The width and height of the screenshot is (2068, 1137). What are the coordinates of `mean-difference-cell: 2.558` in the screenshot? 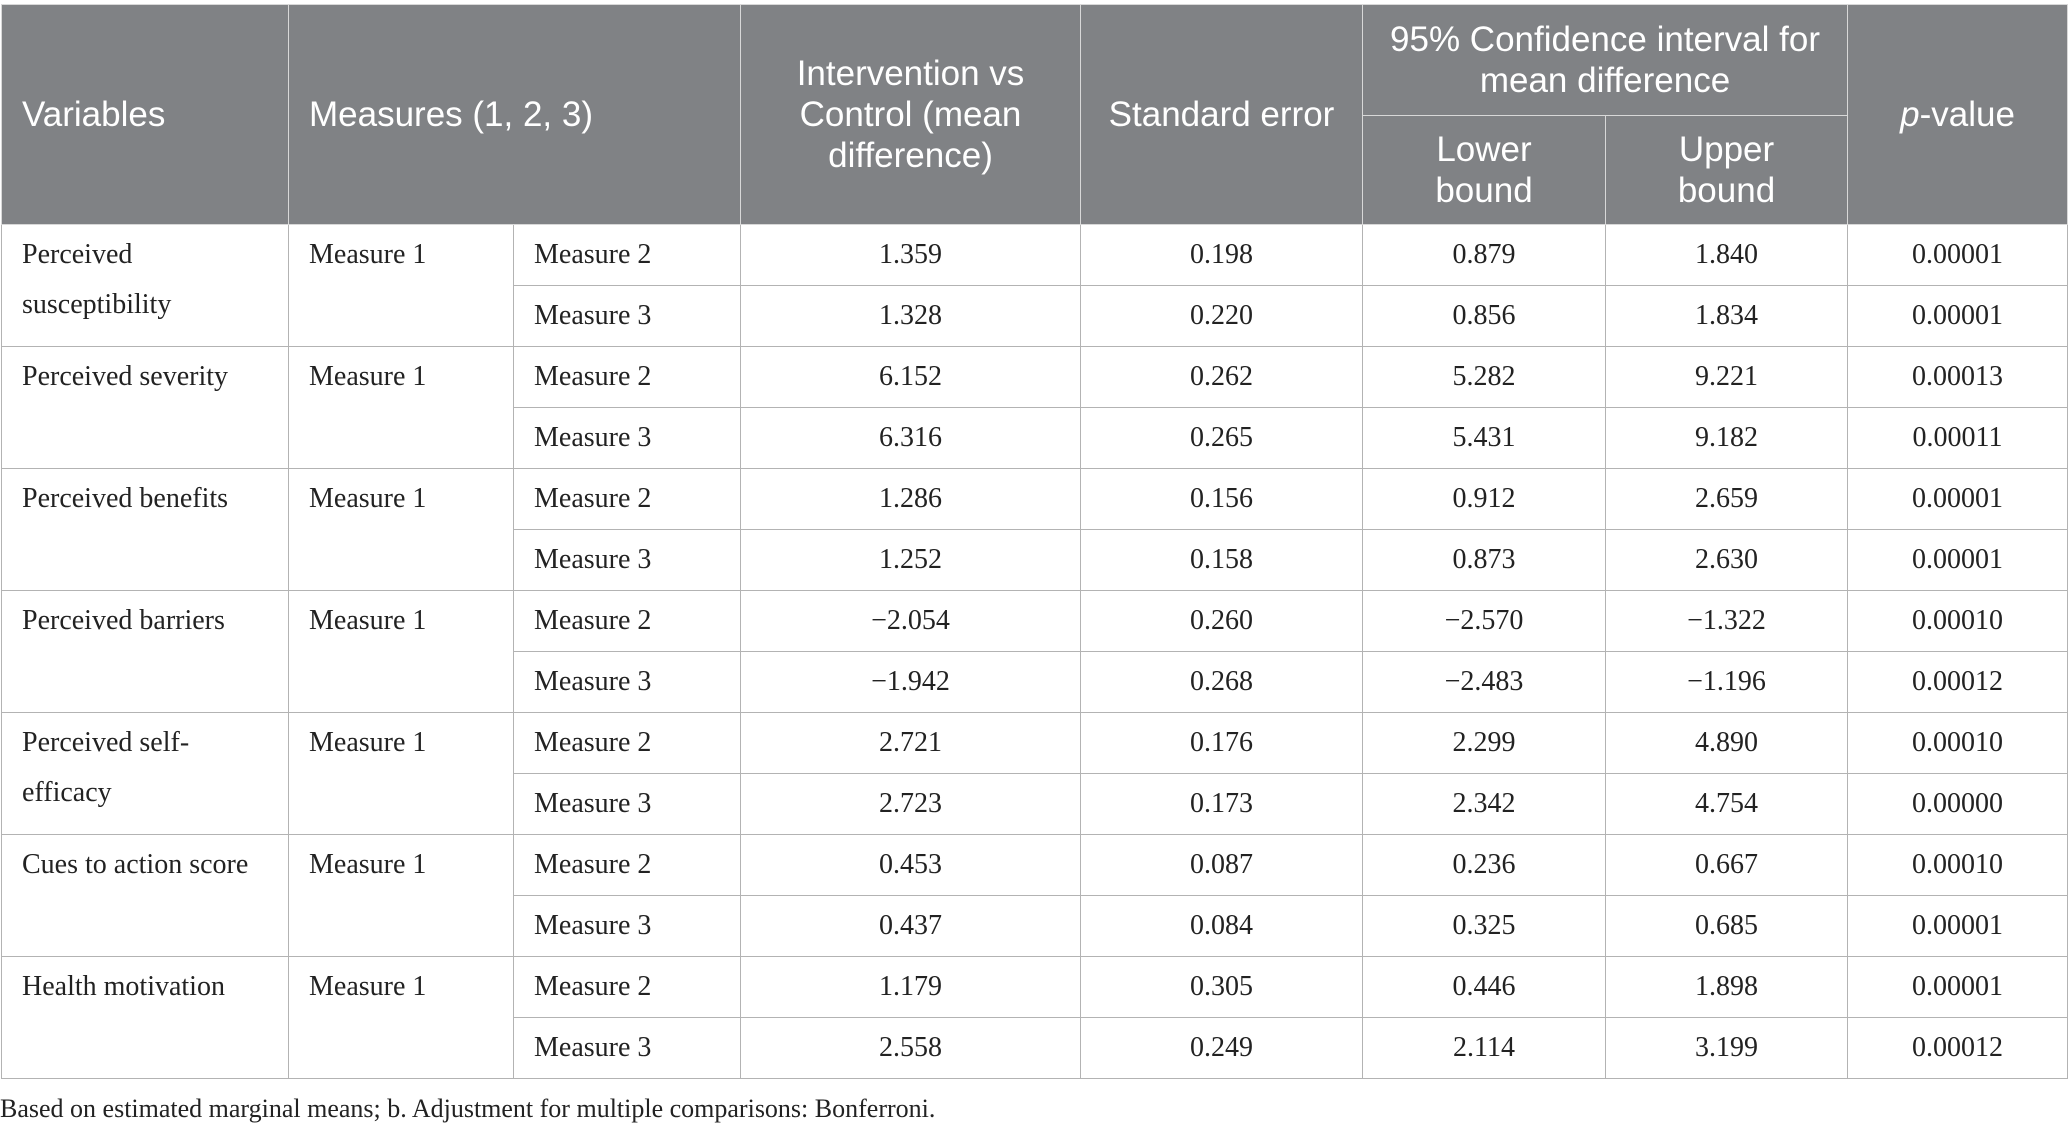 It's located at (910, 1048).